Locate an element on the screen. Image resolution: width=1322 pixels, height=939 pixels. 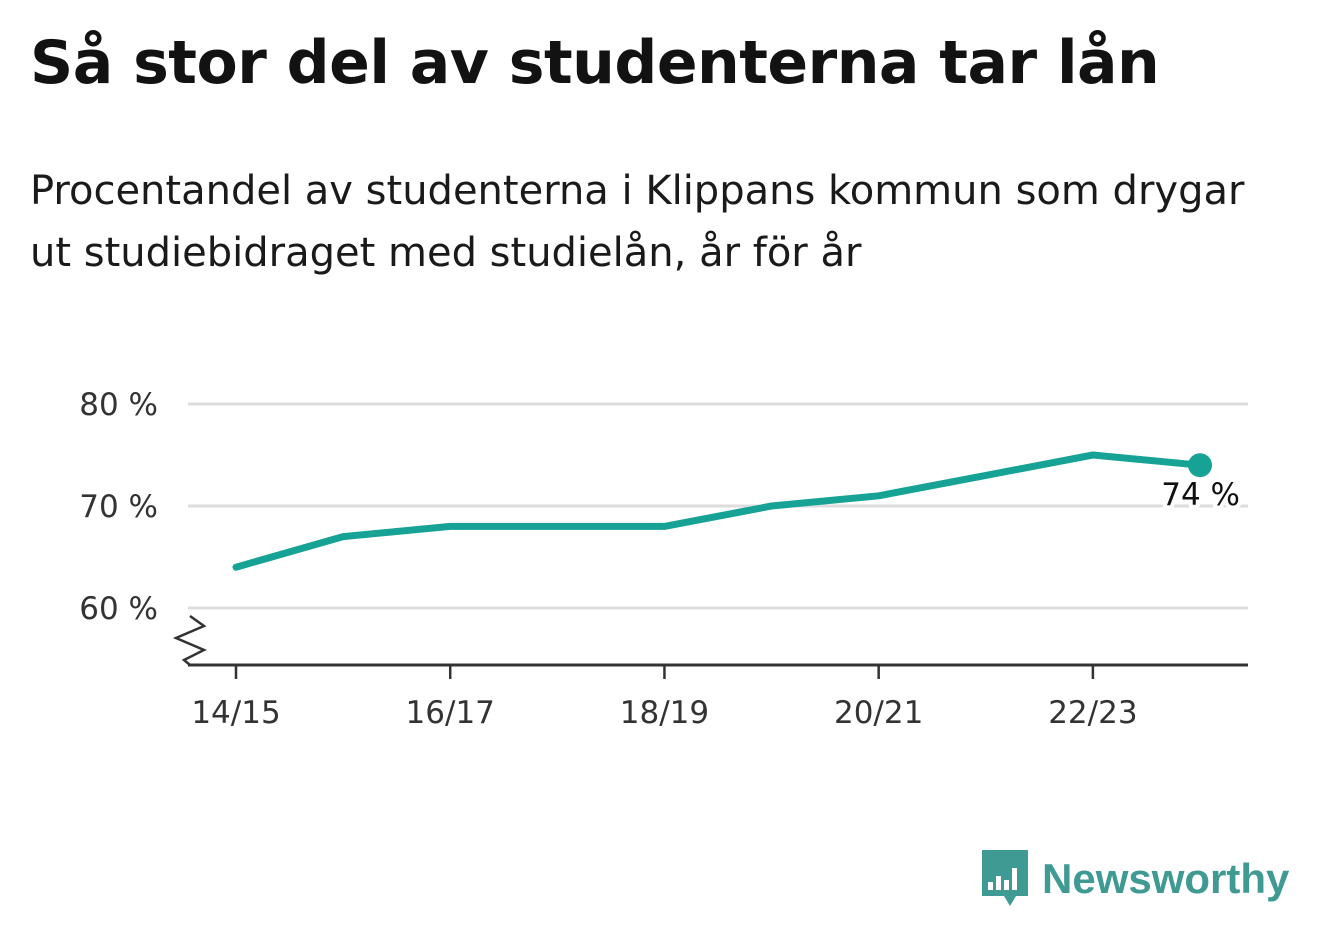
x-axis: 14/15 16/17 18/19 20/21 22/23 is located at coordinates (718, 697).